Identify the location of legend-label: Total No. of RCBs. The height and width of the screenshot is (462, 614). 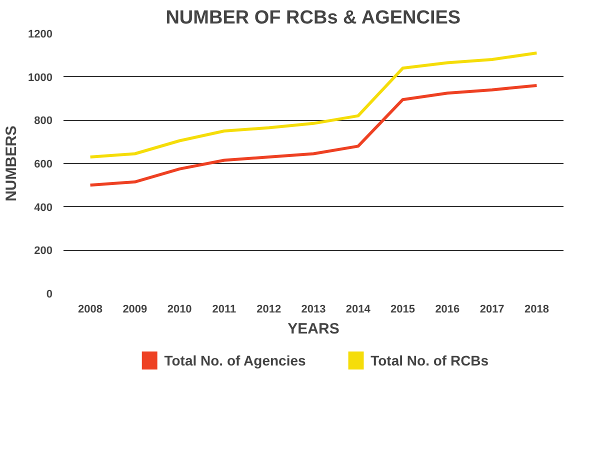
(429, 360).